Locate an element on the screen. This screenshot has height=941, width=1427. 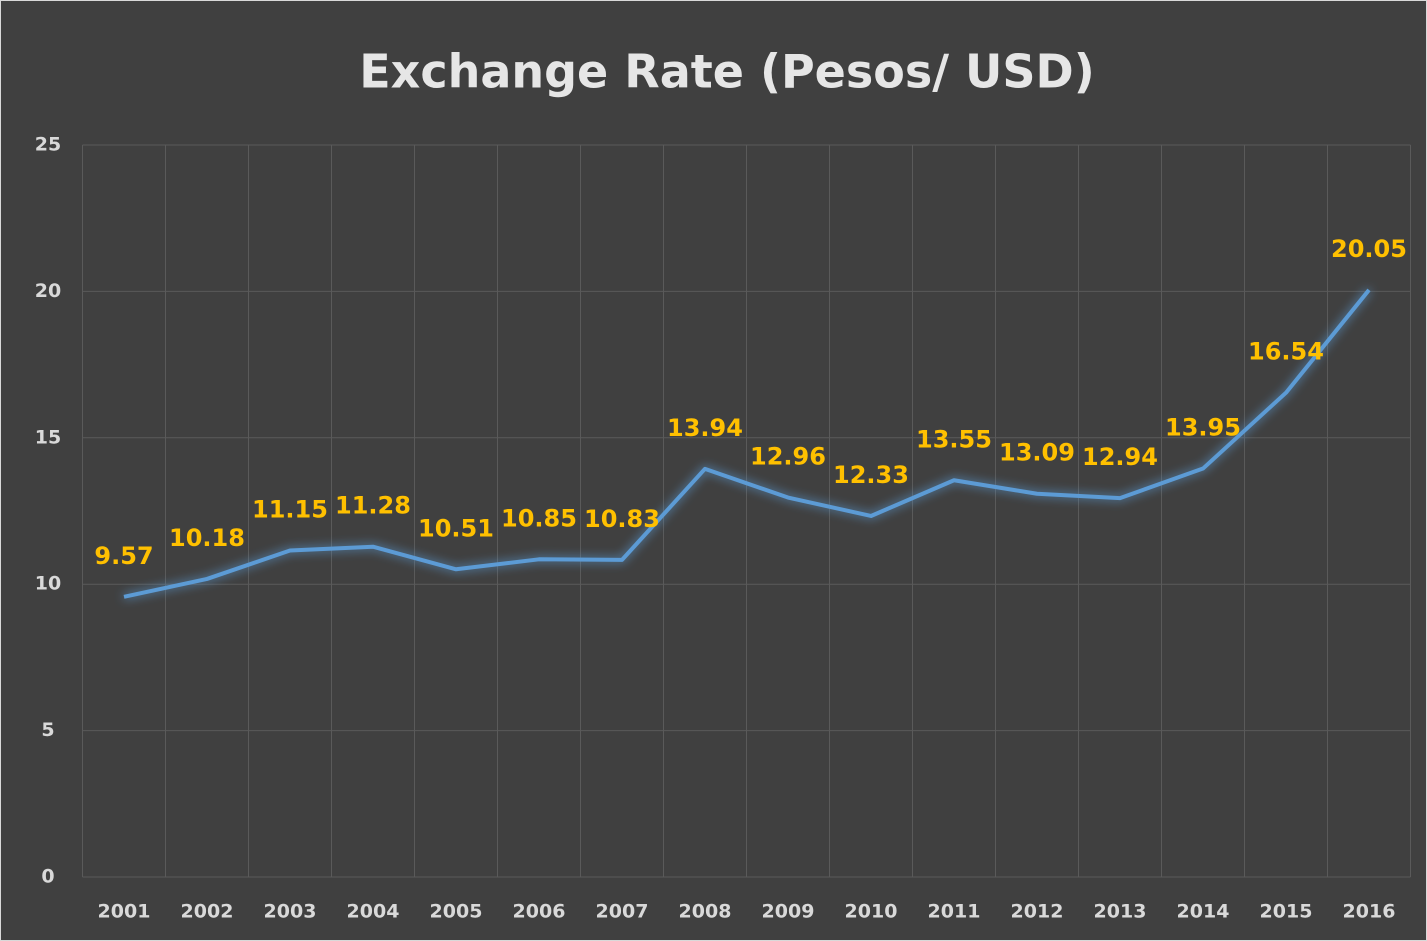
x-tick-label: 2002 is located at coordinates (207, 912).